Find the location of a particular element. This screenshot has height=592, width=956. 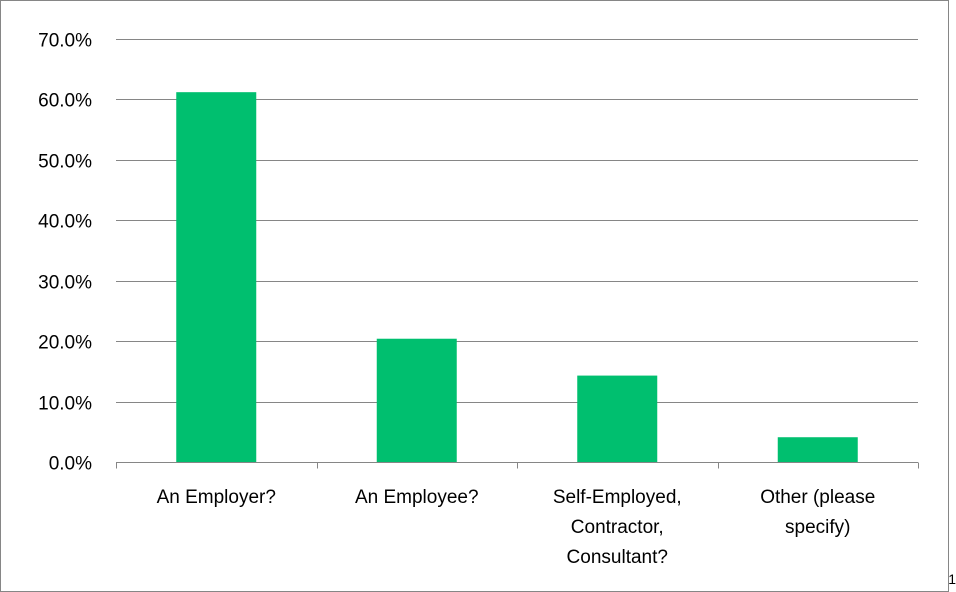

y-tick-label: 30.0% is located at coordinates (65, 283).